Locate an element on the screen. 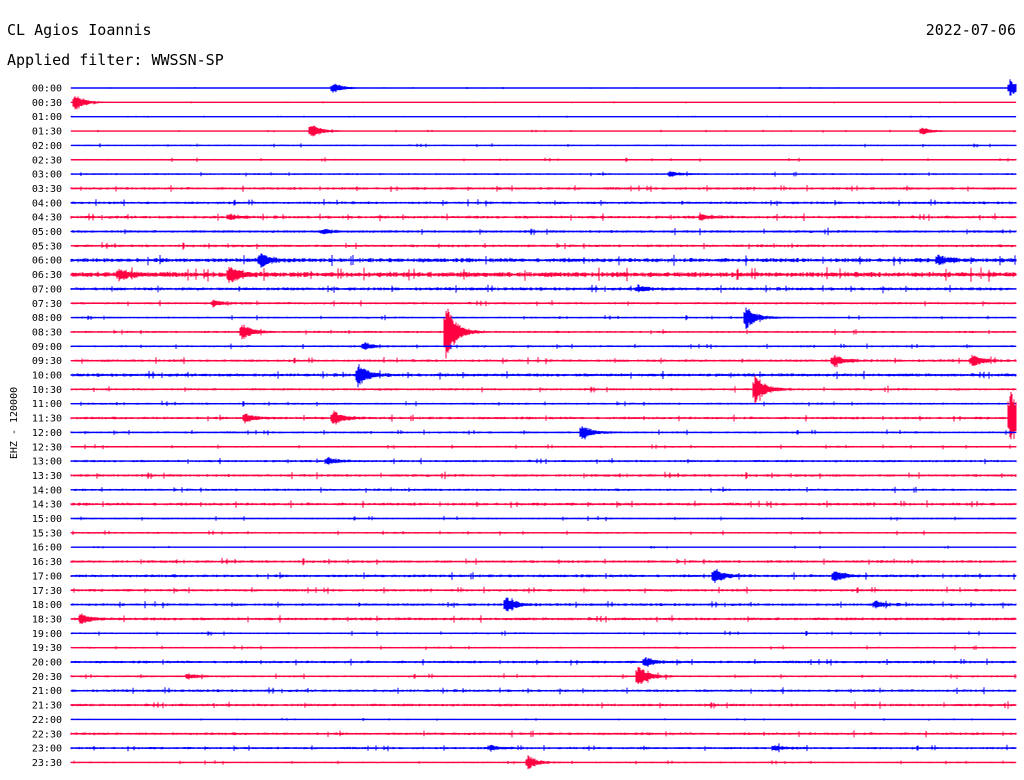  row-time-label: 06:00 is located at coordinates (47, 261).